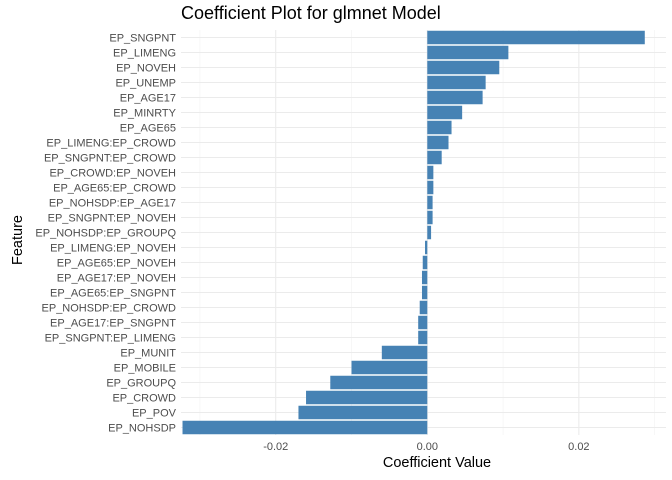 This screenshot has height=480, width=672. I want to click on bar-ep-minrty, so click(445, 112).